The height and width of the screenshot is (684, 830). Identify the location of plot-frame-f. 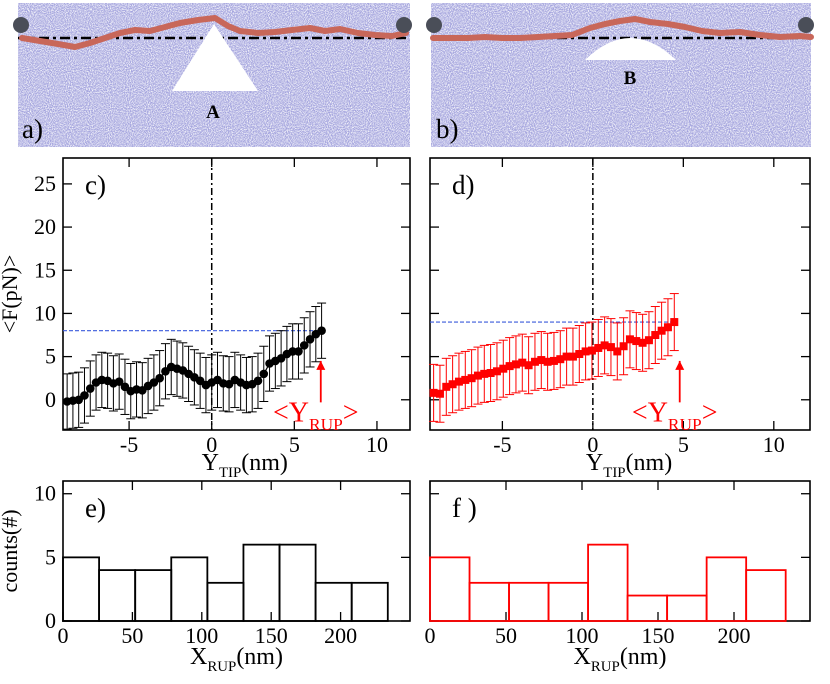
(620, 551).